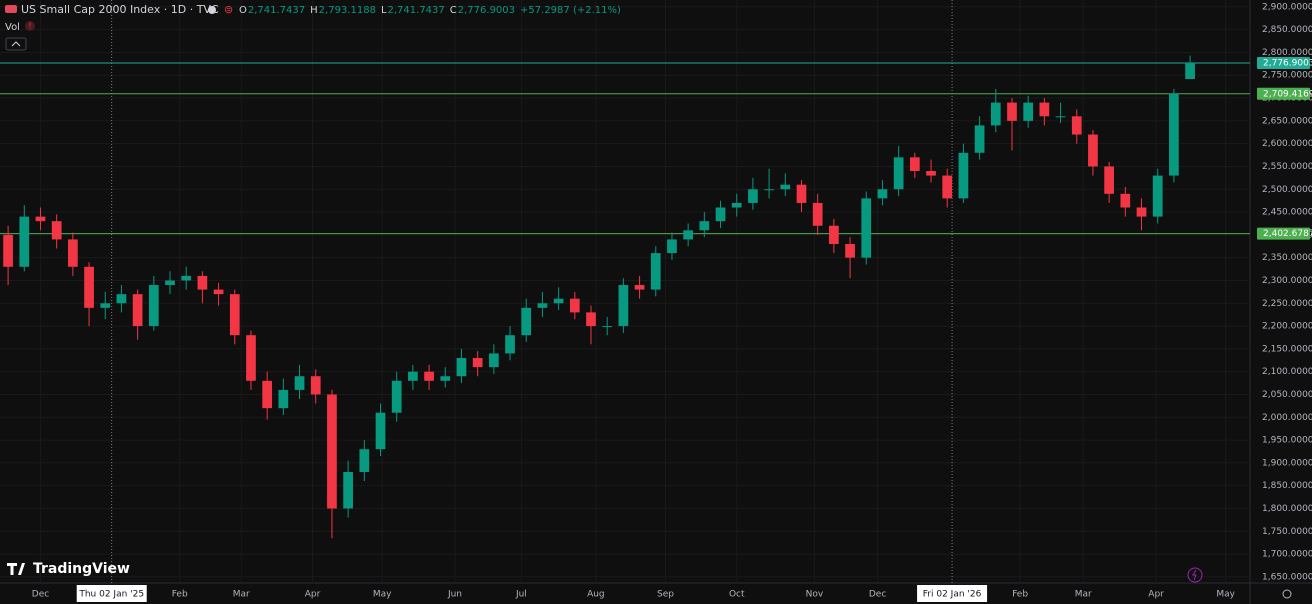 This screenshot has width=1312, height=604. What do you see at coordinates (1287, 7) in the screenshot?
I see `y-tick-label: 2,900.0000` at bounding box center [1287, 7].